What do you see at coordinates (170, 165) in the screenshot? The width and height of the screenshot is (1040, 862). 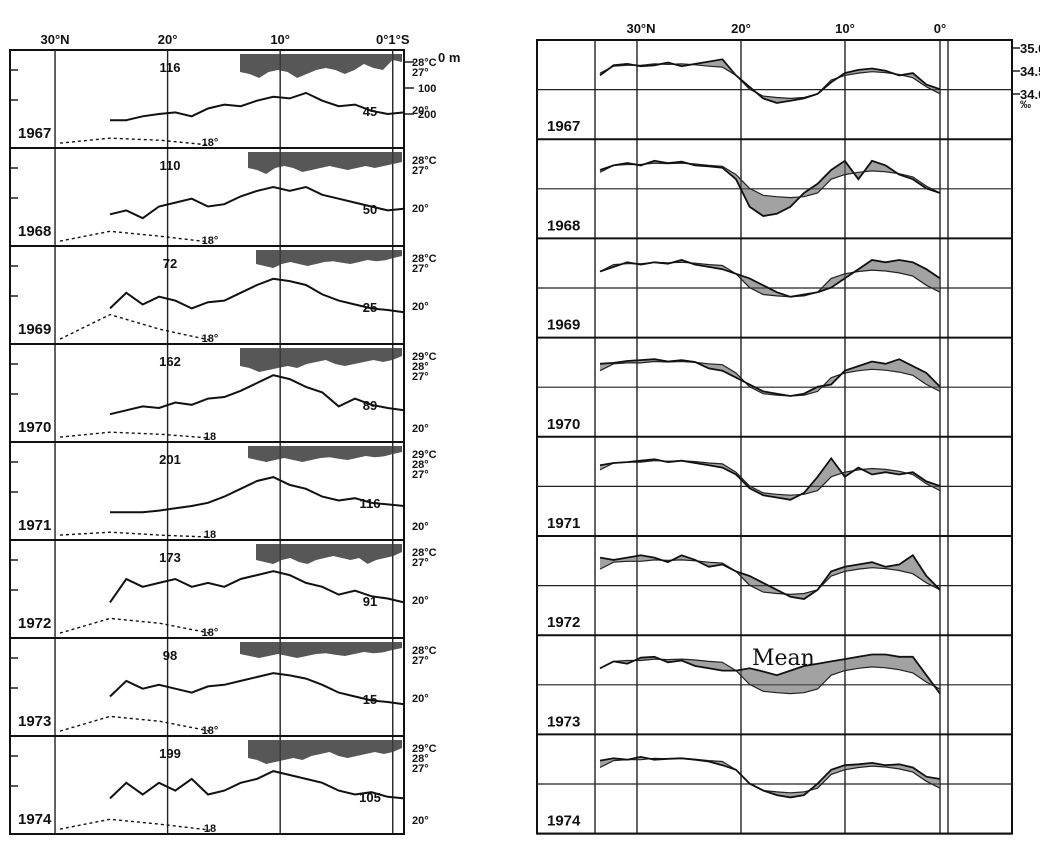 I see `annotation-value: 110` at bounding box center [170, 165].